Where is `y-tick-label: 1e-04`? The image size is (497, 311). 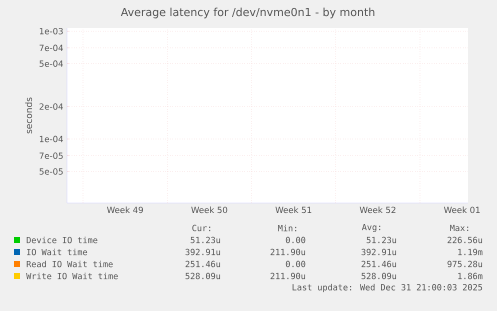 y-tick-label: 1e-04 is located at coordinates (51, 139).